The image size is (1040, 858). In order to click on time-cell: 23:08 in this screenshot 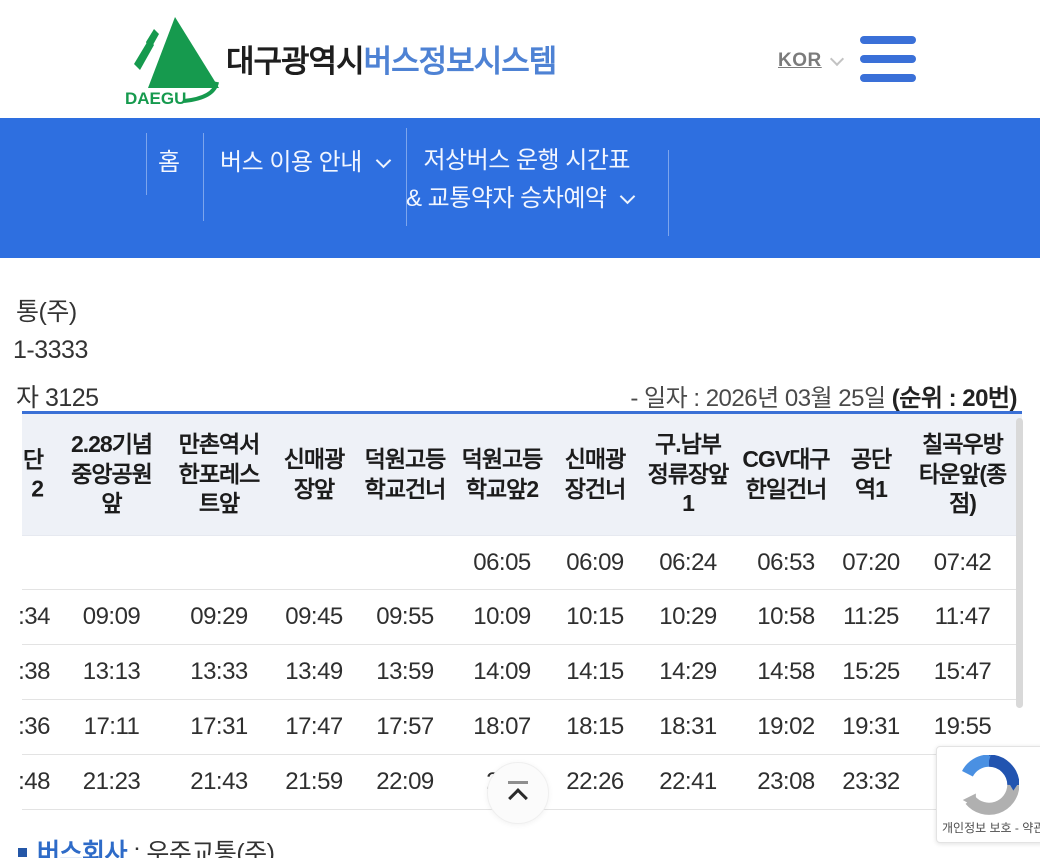, I will do `click(786, 781)`.